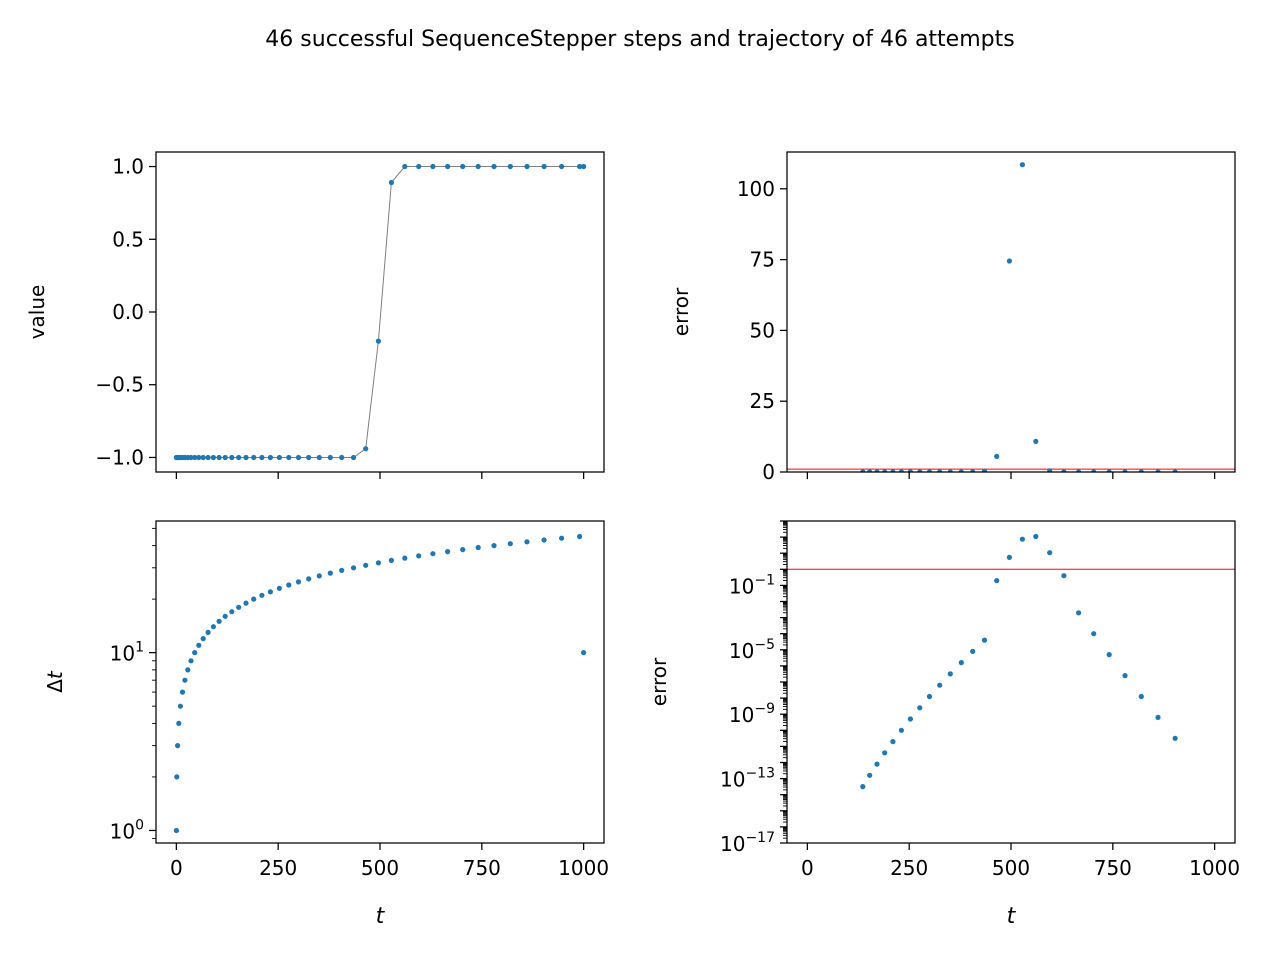 The width and height of the screenshot is (1280, 960). Describe the element at coordinates (659, 681) in the screenshot. I see `y-axis-label: error` at that location.